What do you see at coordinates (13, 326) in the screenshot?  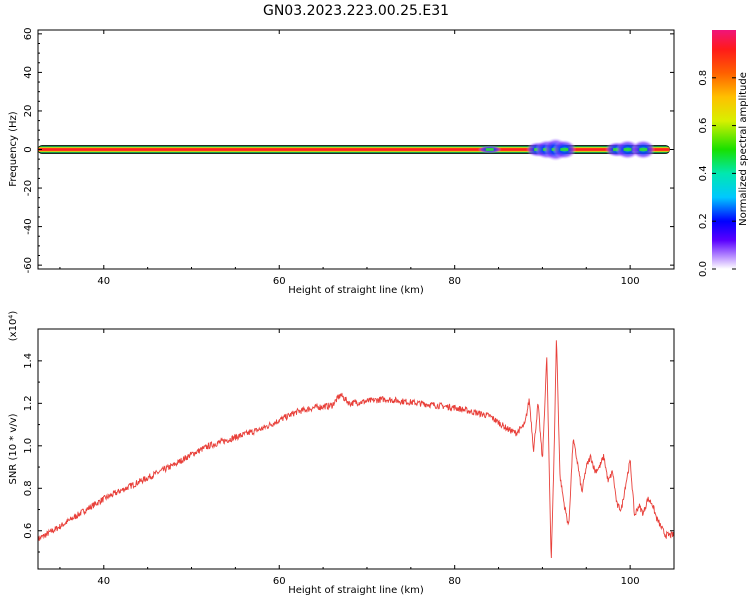 I see `snr-y-unit: (x10⁴)` at bounding box center [13, 326].